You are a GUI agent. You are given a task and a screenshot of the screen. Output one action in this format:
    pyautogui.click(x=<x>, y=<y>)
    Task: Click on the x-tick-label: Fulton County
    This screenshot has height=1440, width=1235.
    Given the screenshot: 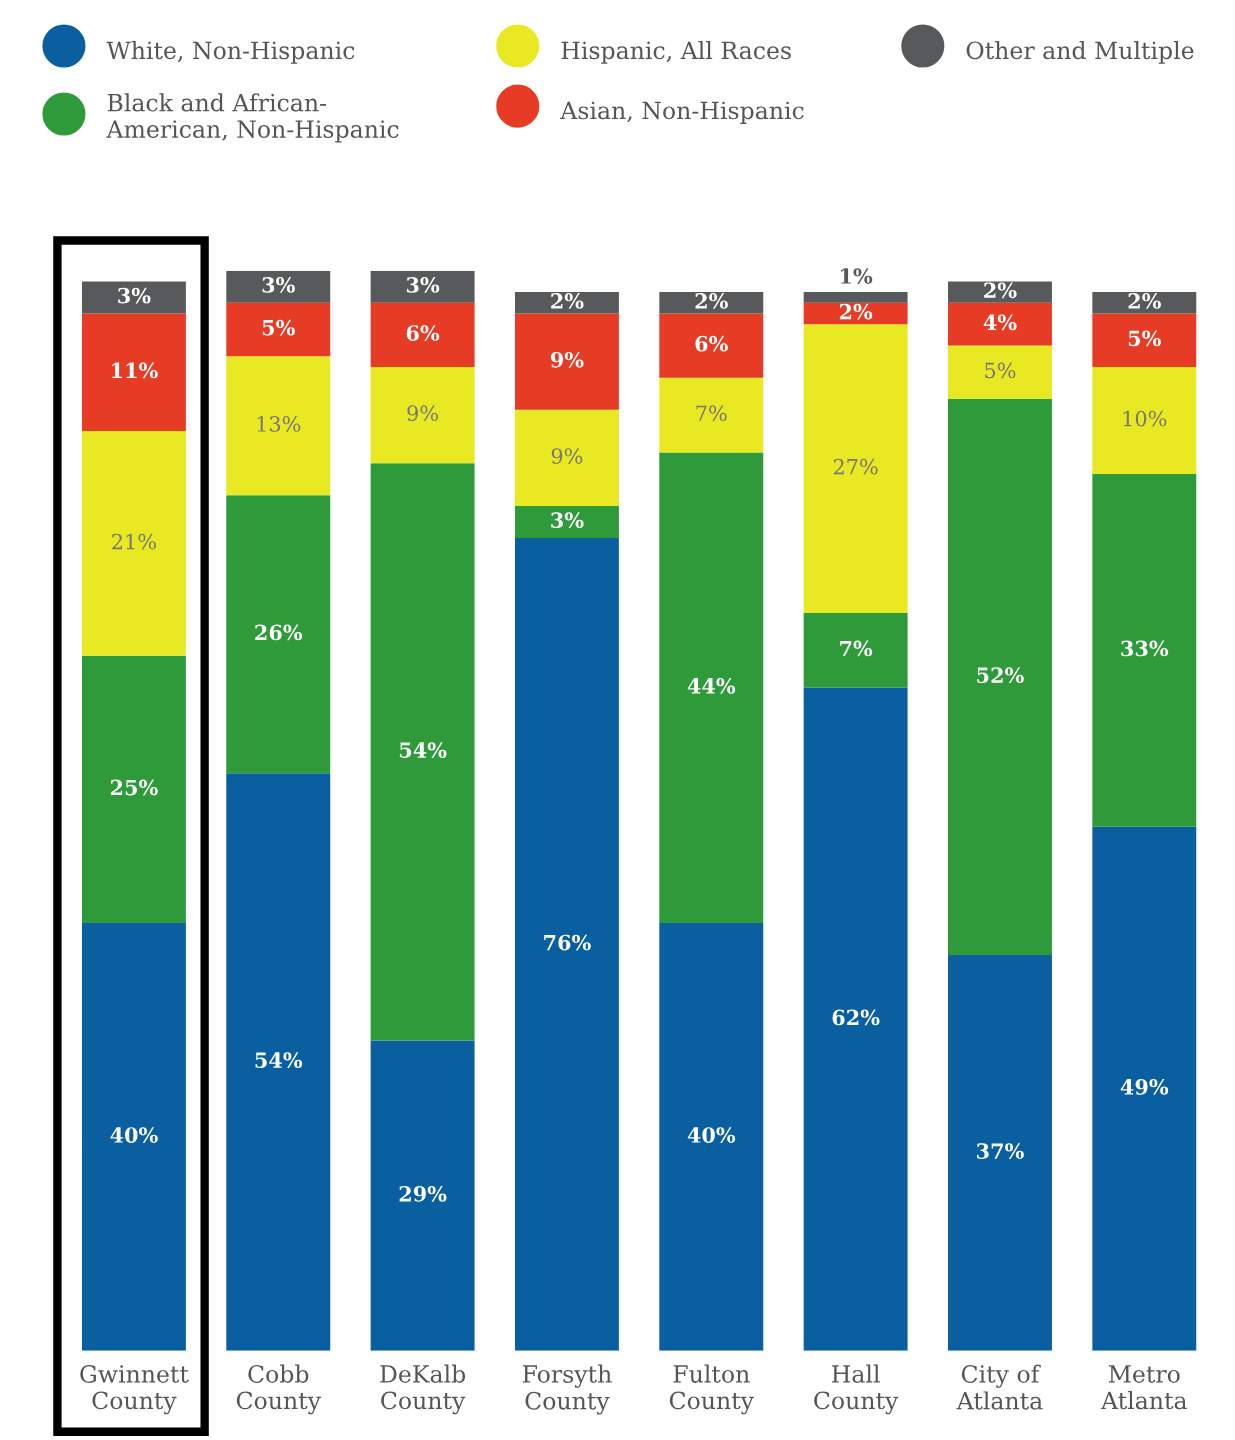 What is the action you would take?
    pyautogui.click(x=711, y=1389)
    